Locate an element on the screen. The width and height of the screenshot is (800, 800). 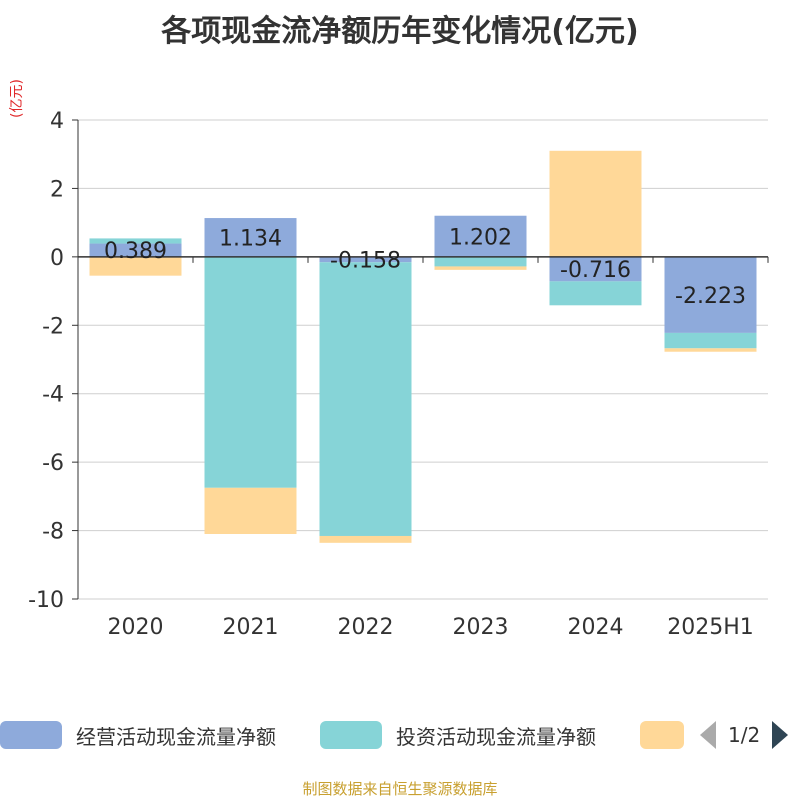
data-source: 制图数据来自恒生聚源数据库 is located at coordinates (400, 789).